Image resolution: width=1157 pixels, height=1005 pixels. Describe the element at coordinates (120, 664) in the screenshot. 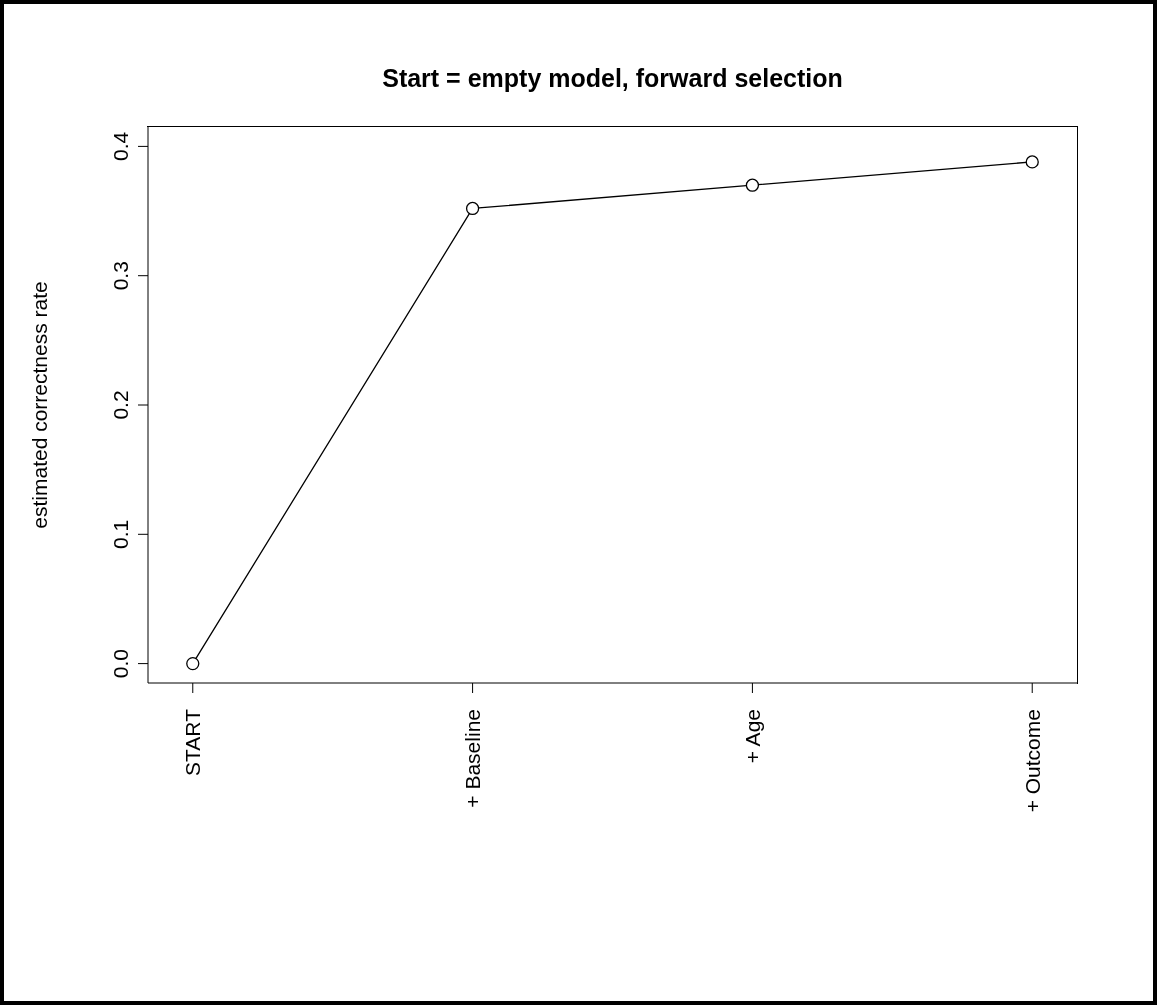

I see `y-tick-label: 0.0` at that location.